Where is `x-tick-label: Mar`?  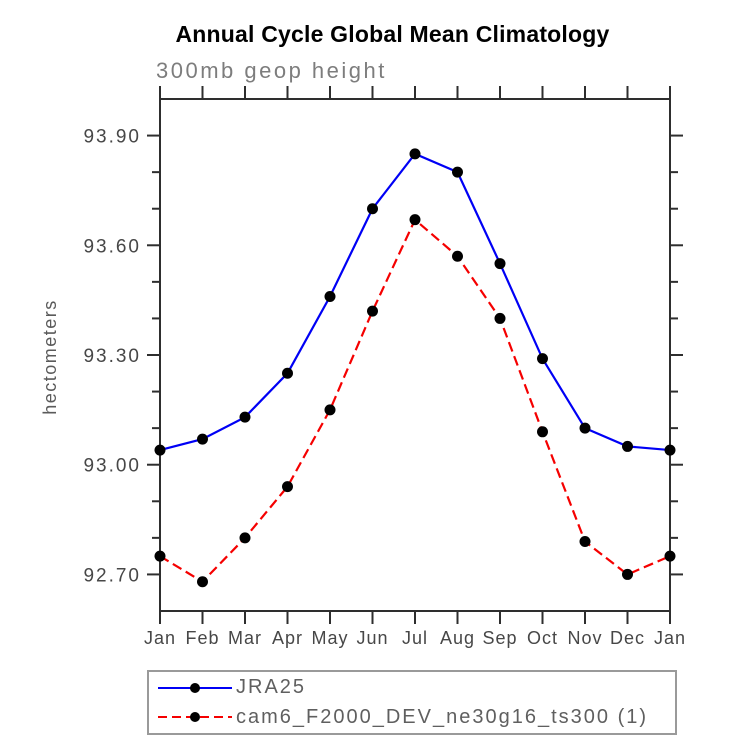
x-tick-label: Mar is located at coordinates (245, 638).